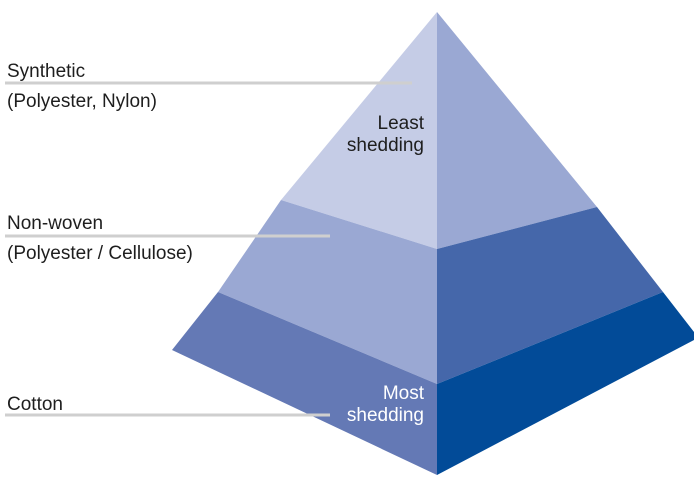 This screenshot has height=480, width=694. I want to click on least-shedding-line2: shedding, so click(385, 145).